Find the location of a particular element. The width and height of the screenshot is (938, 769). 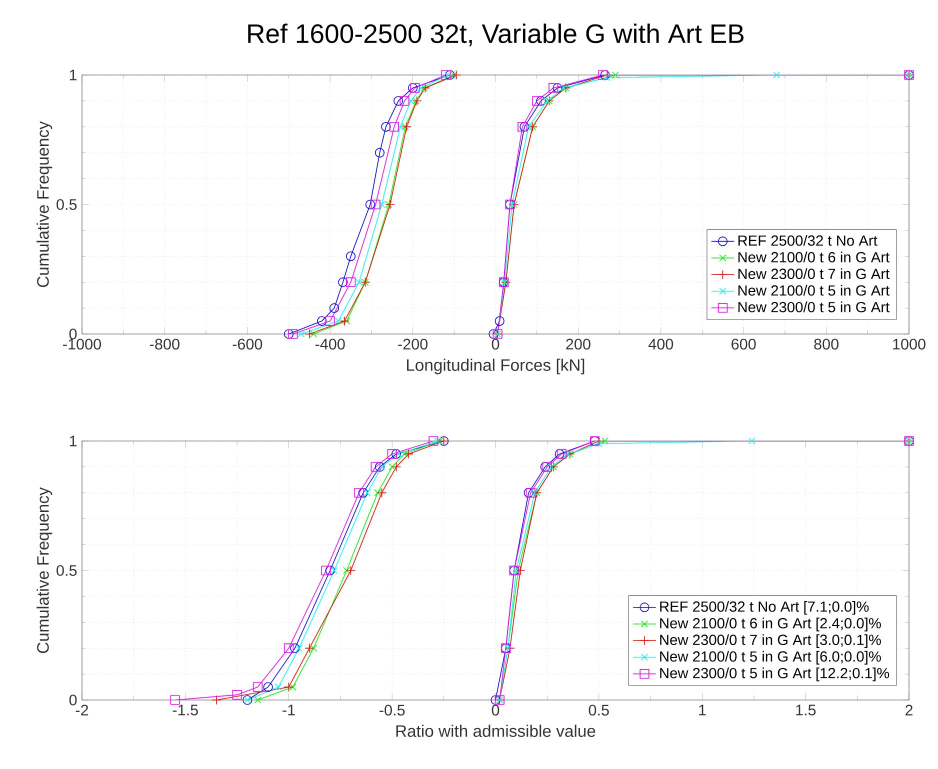

x-tick-label: -1 is located at coordinates (288, 710).